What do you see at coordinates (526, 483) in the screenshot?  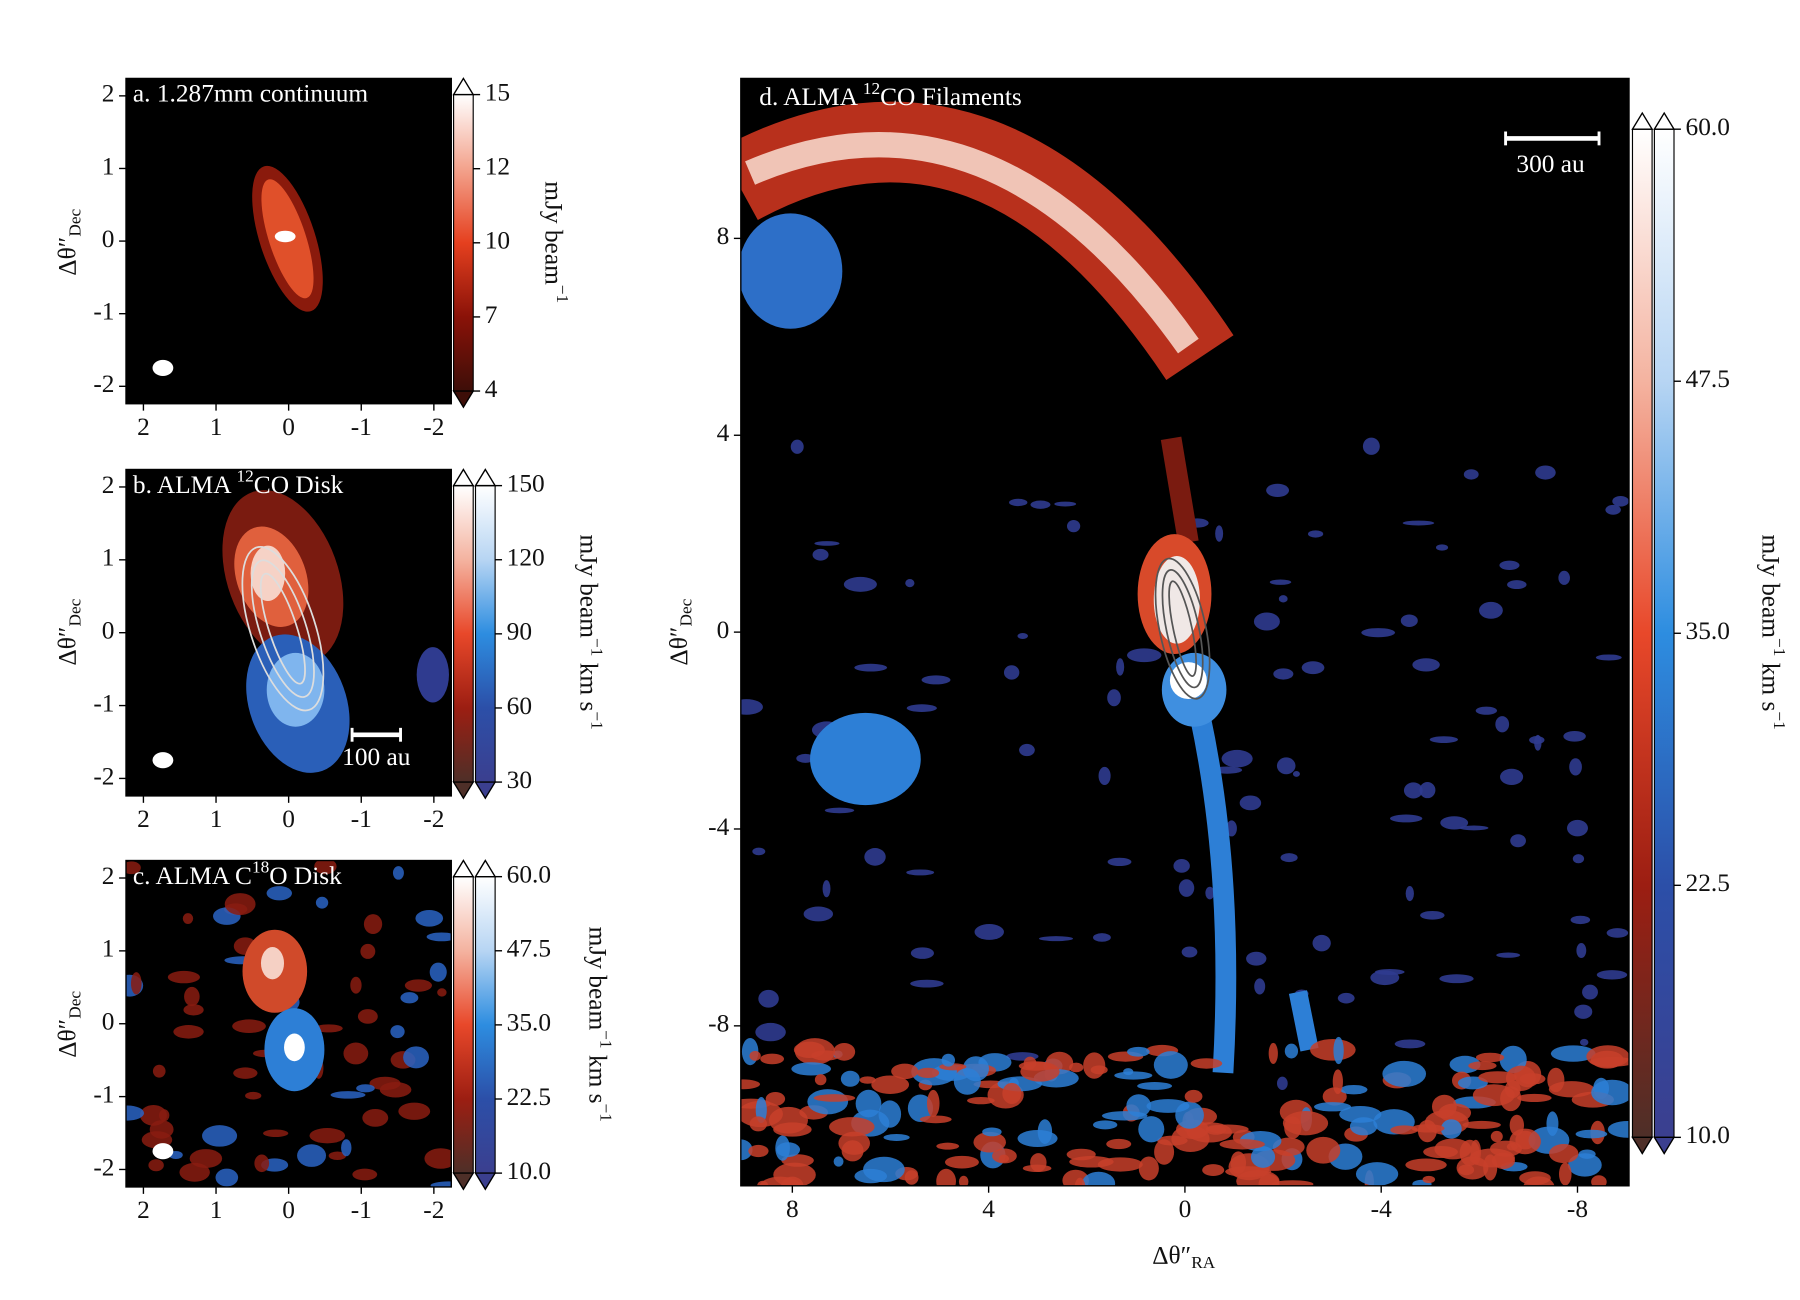 I see `colorbar-tick-label: 150` at bounding box center [526, 483].